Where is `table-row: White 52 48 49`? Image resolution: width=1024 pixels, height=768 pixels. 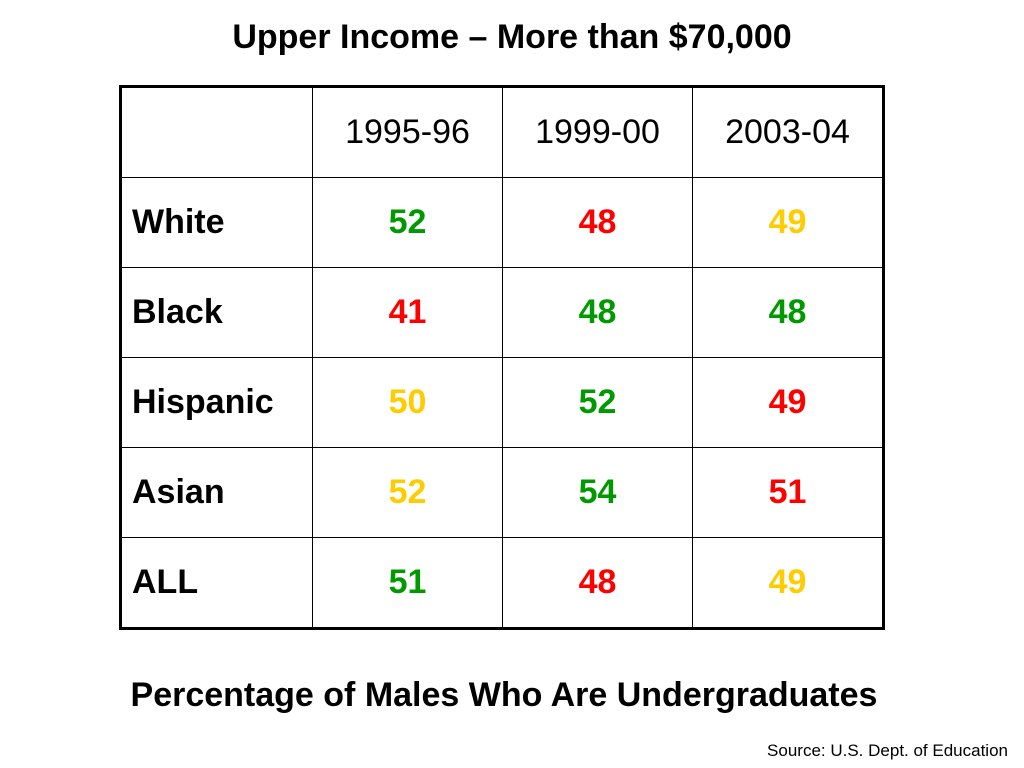
table-row: White 52 48 49 is located at coordinates (502, 222).